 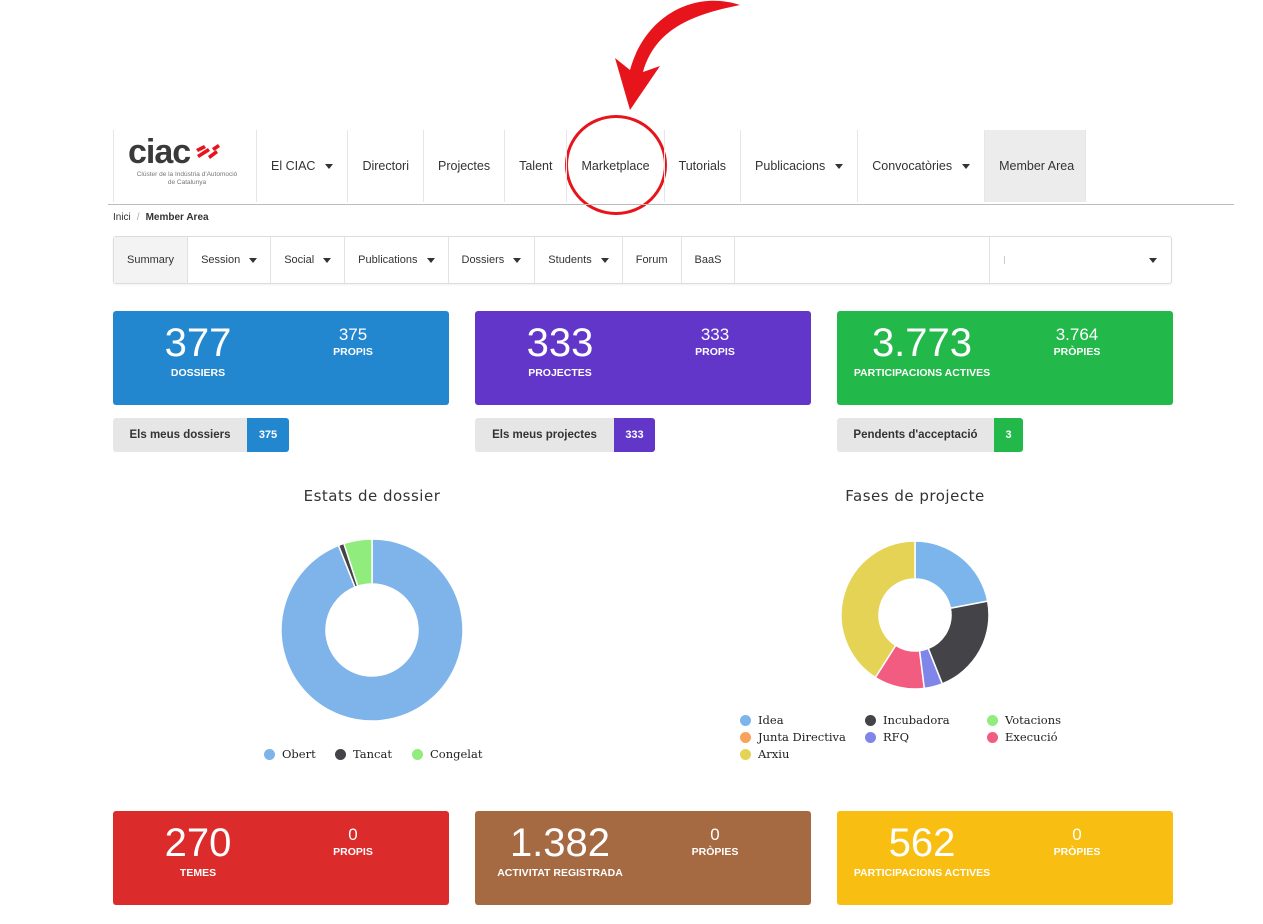 I want to click on tab-students: Students, so click(x=579, y=260).